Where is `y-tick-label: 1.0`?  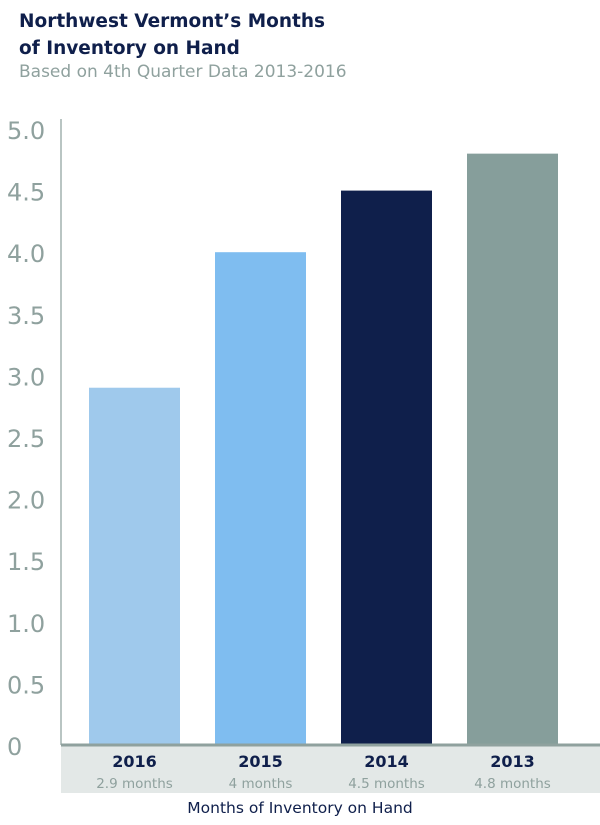
y-tick-label: 1.0 is located at coordinates (26, 624).